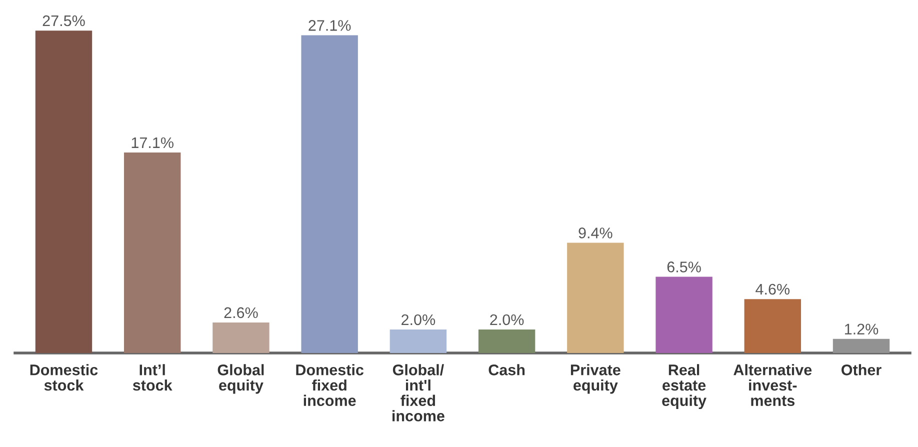 Image resolution: width=918 pixels, height=447 pixels. What do you see at coordinates (862, 370) in the screenshot?
I see `x-tick-label: Other` at bounding box center [862, 370].